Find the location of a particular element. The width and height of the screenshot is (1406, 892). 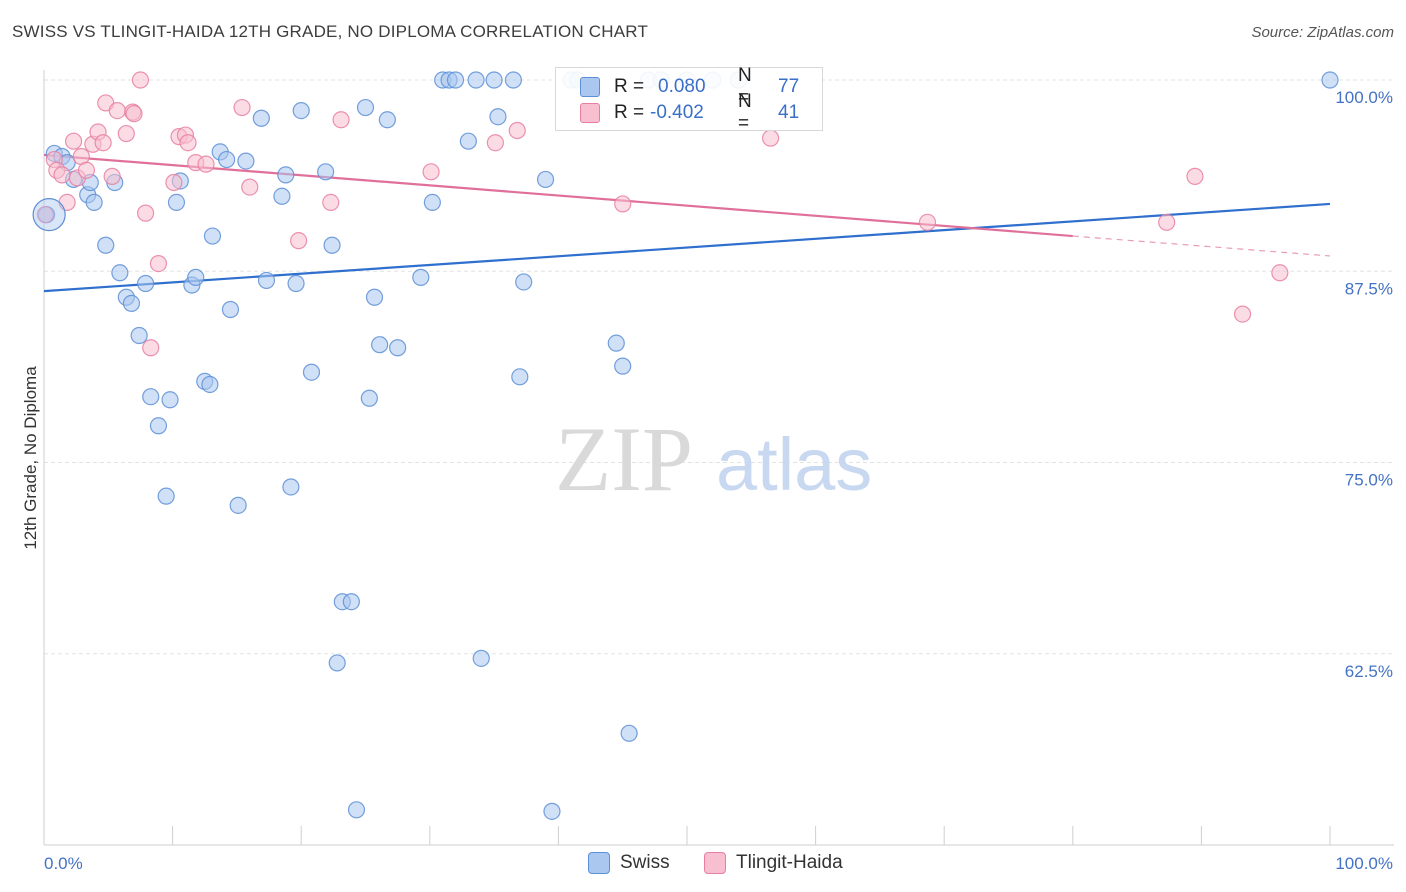

series-legend: Swiss Tlingit-Haida is located at coordinates (703, 865).